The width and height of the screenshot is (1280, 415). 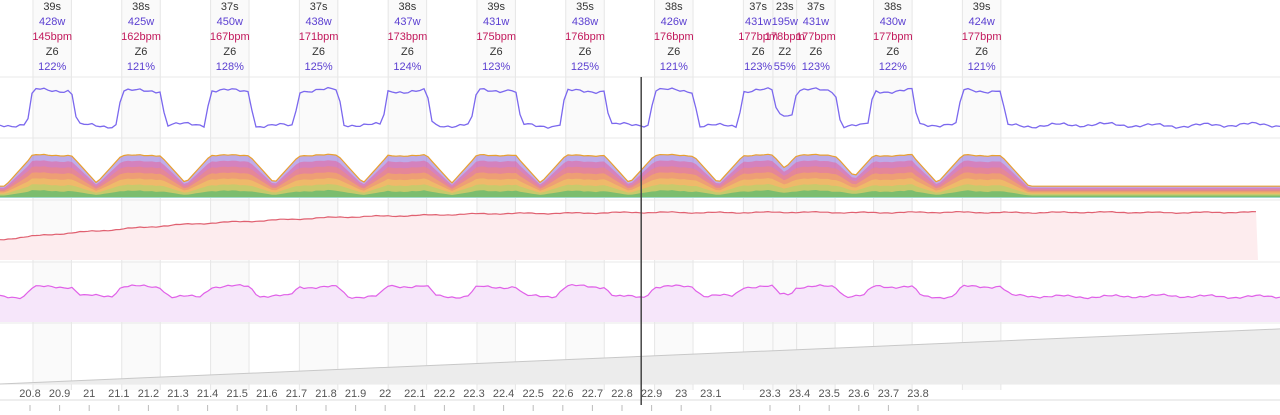 I want to click on interval-hr-label: 171bpm, so click(x=319, y=37).